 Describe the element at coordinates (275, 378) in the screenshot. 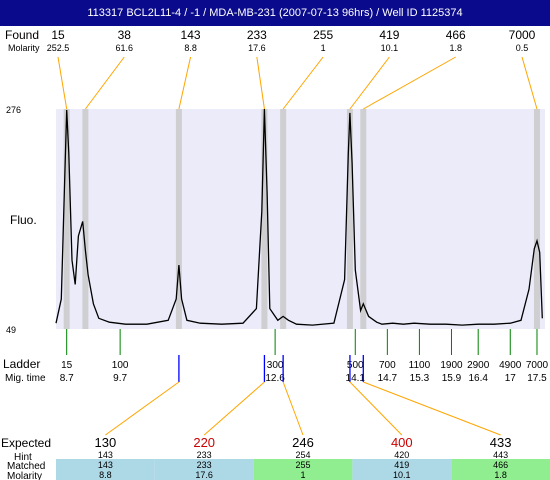

I see `ladder-mig-time: 12.6` at that location.